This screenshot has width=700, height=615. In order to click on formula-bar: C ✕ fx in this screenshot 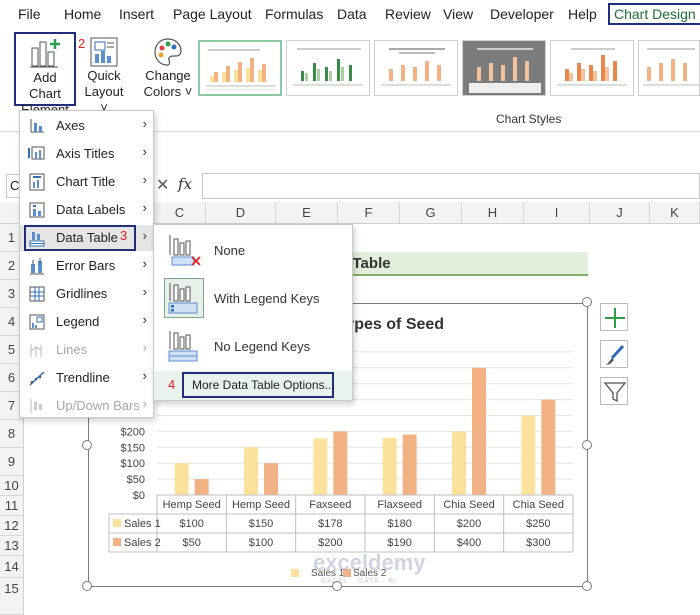, I will do `click(350, 186)`.